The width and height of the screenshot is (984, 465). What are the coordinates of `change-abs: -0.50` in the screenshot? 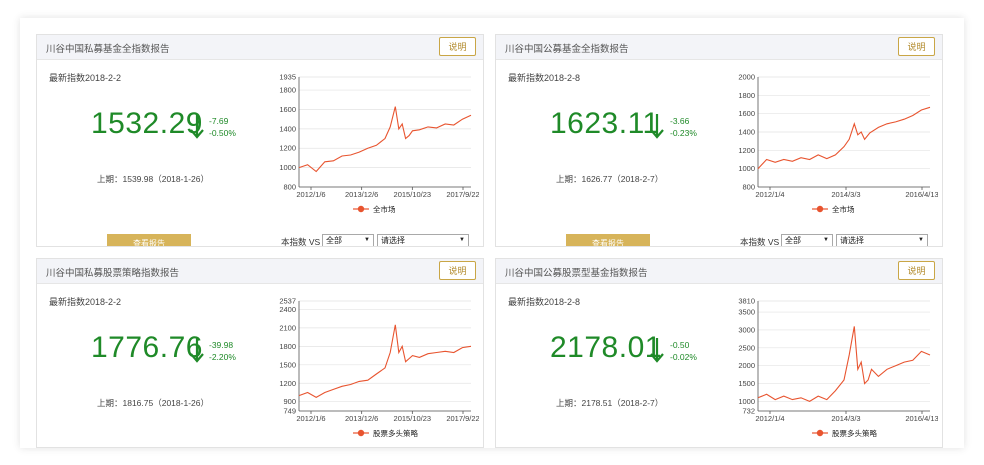 It's located at (680, 345).